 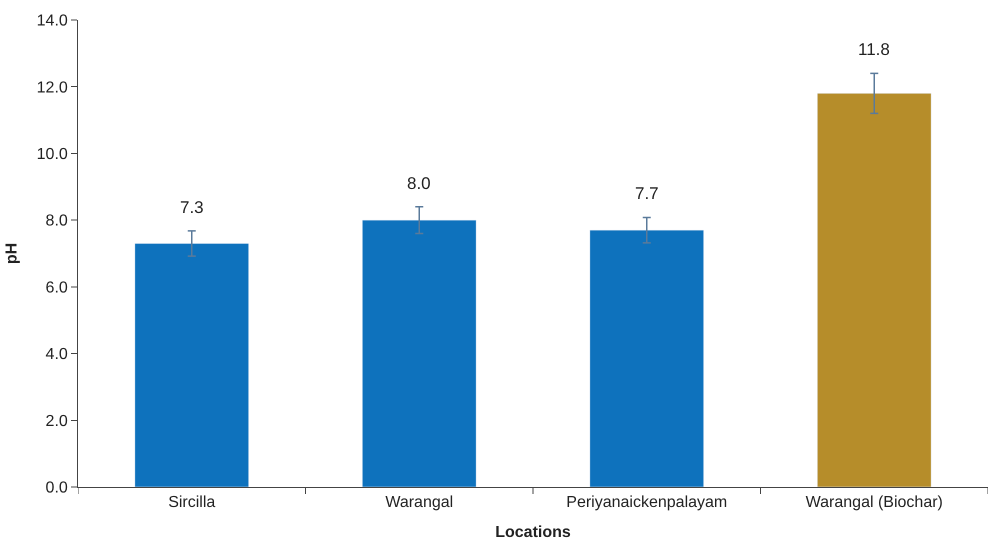 I want to click on data-label: 11.8, so click(x=874, y=49).